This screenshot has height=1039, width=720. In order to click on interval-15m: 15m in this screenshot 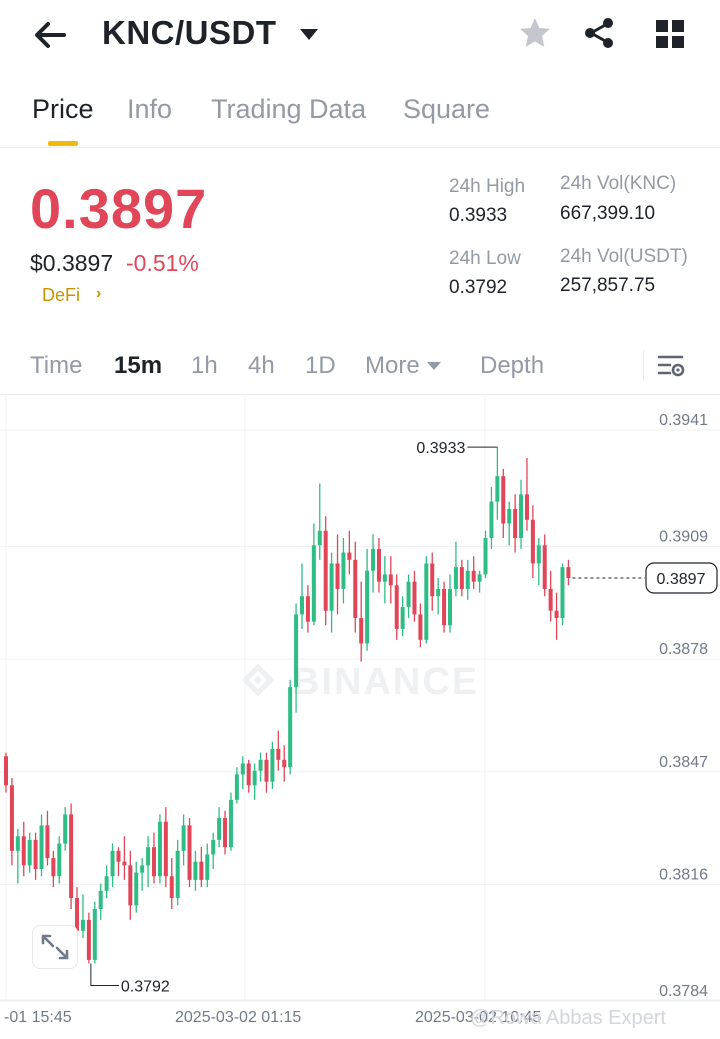, I will do `click(138, 365)`.